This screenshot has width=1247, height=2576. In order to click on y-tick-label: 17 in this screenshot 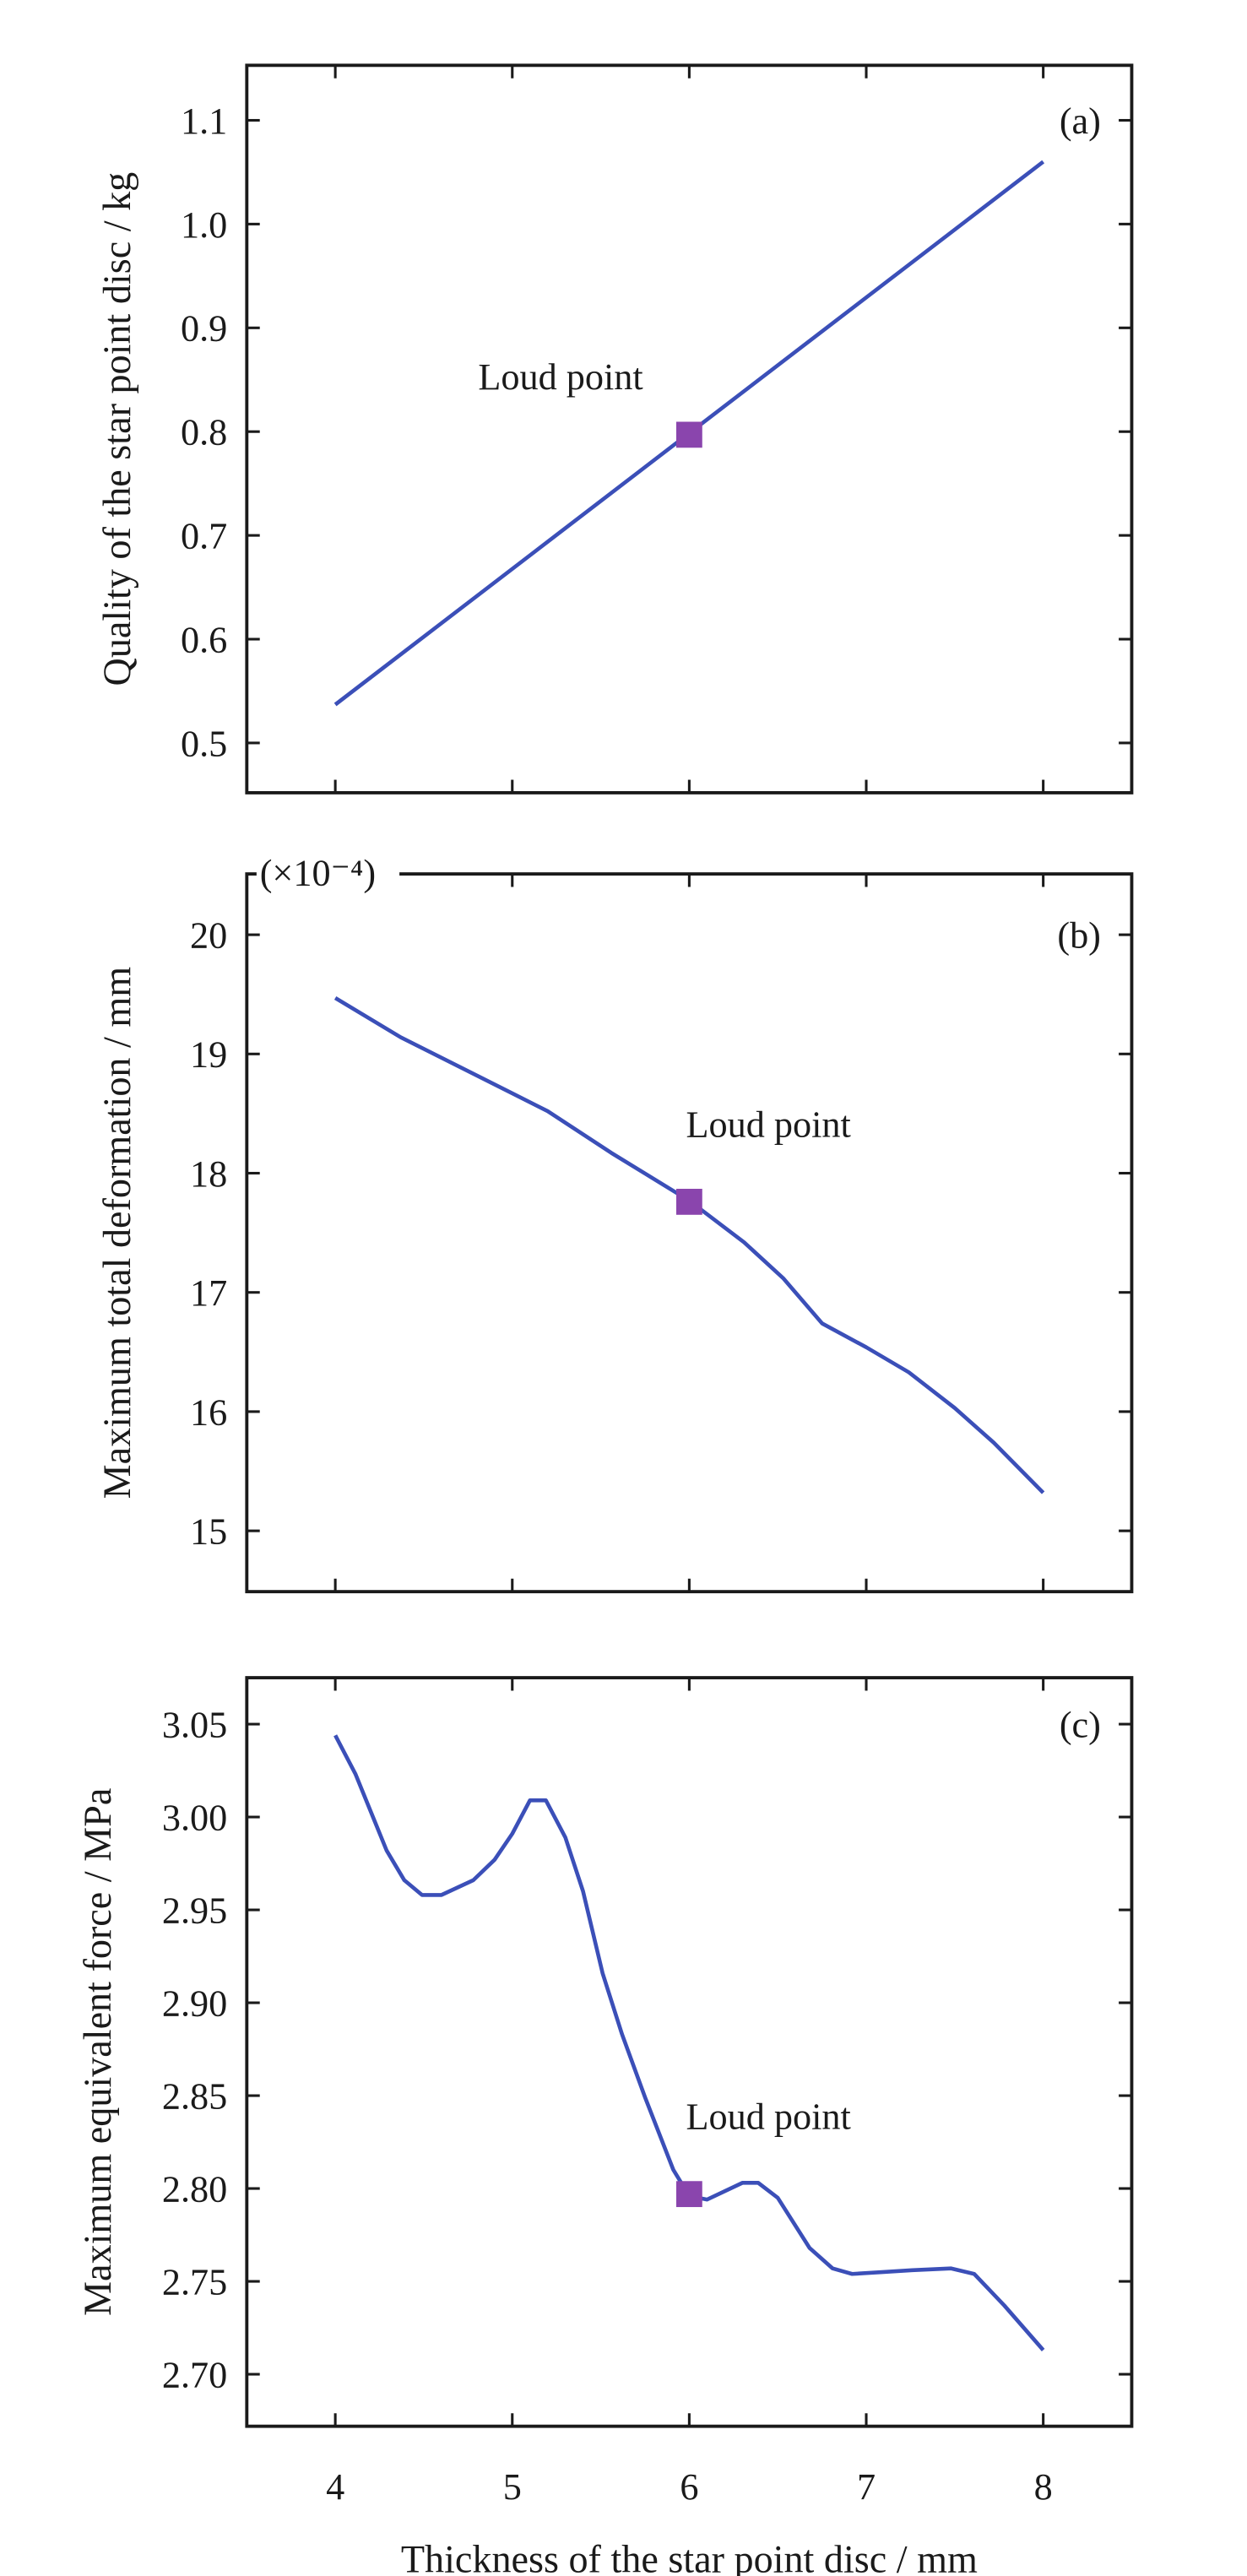, I will do `click(208, 1293)`.